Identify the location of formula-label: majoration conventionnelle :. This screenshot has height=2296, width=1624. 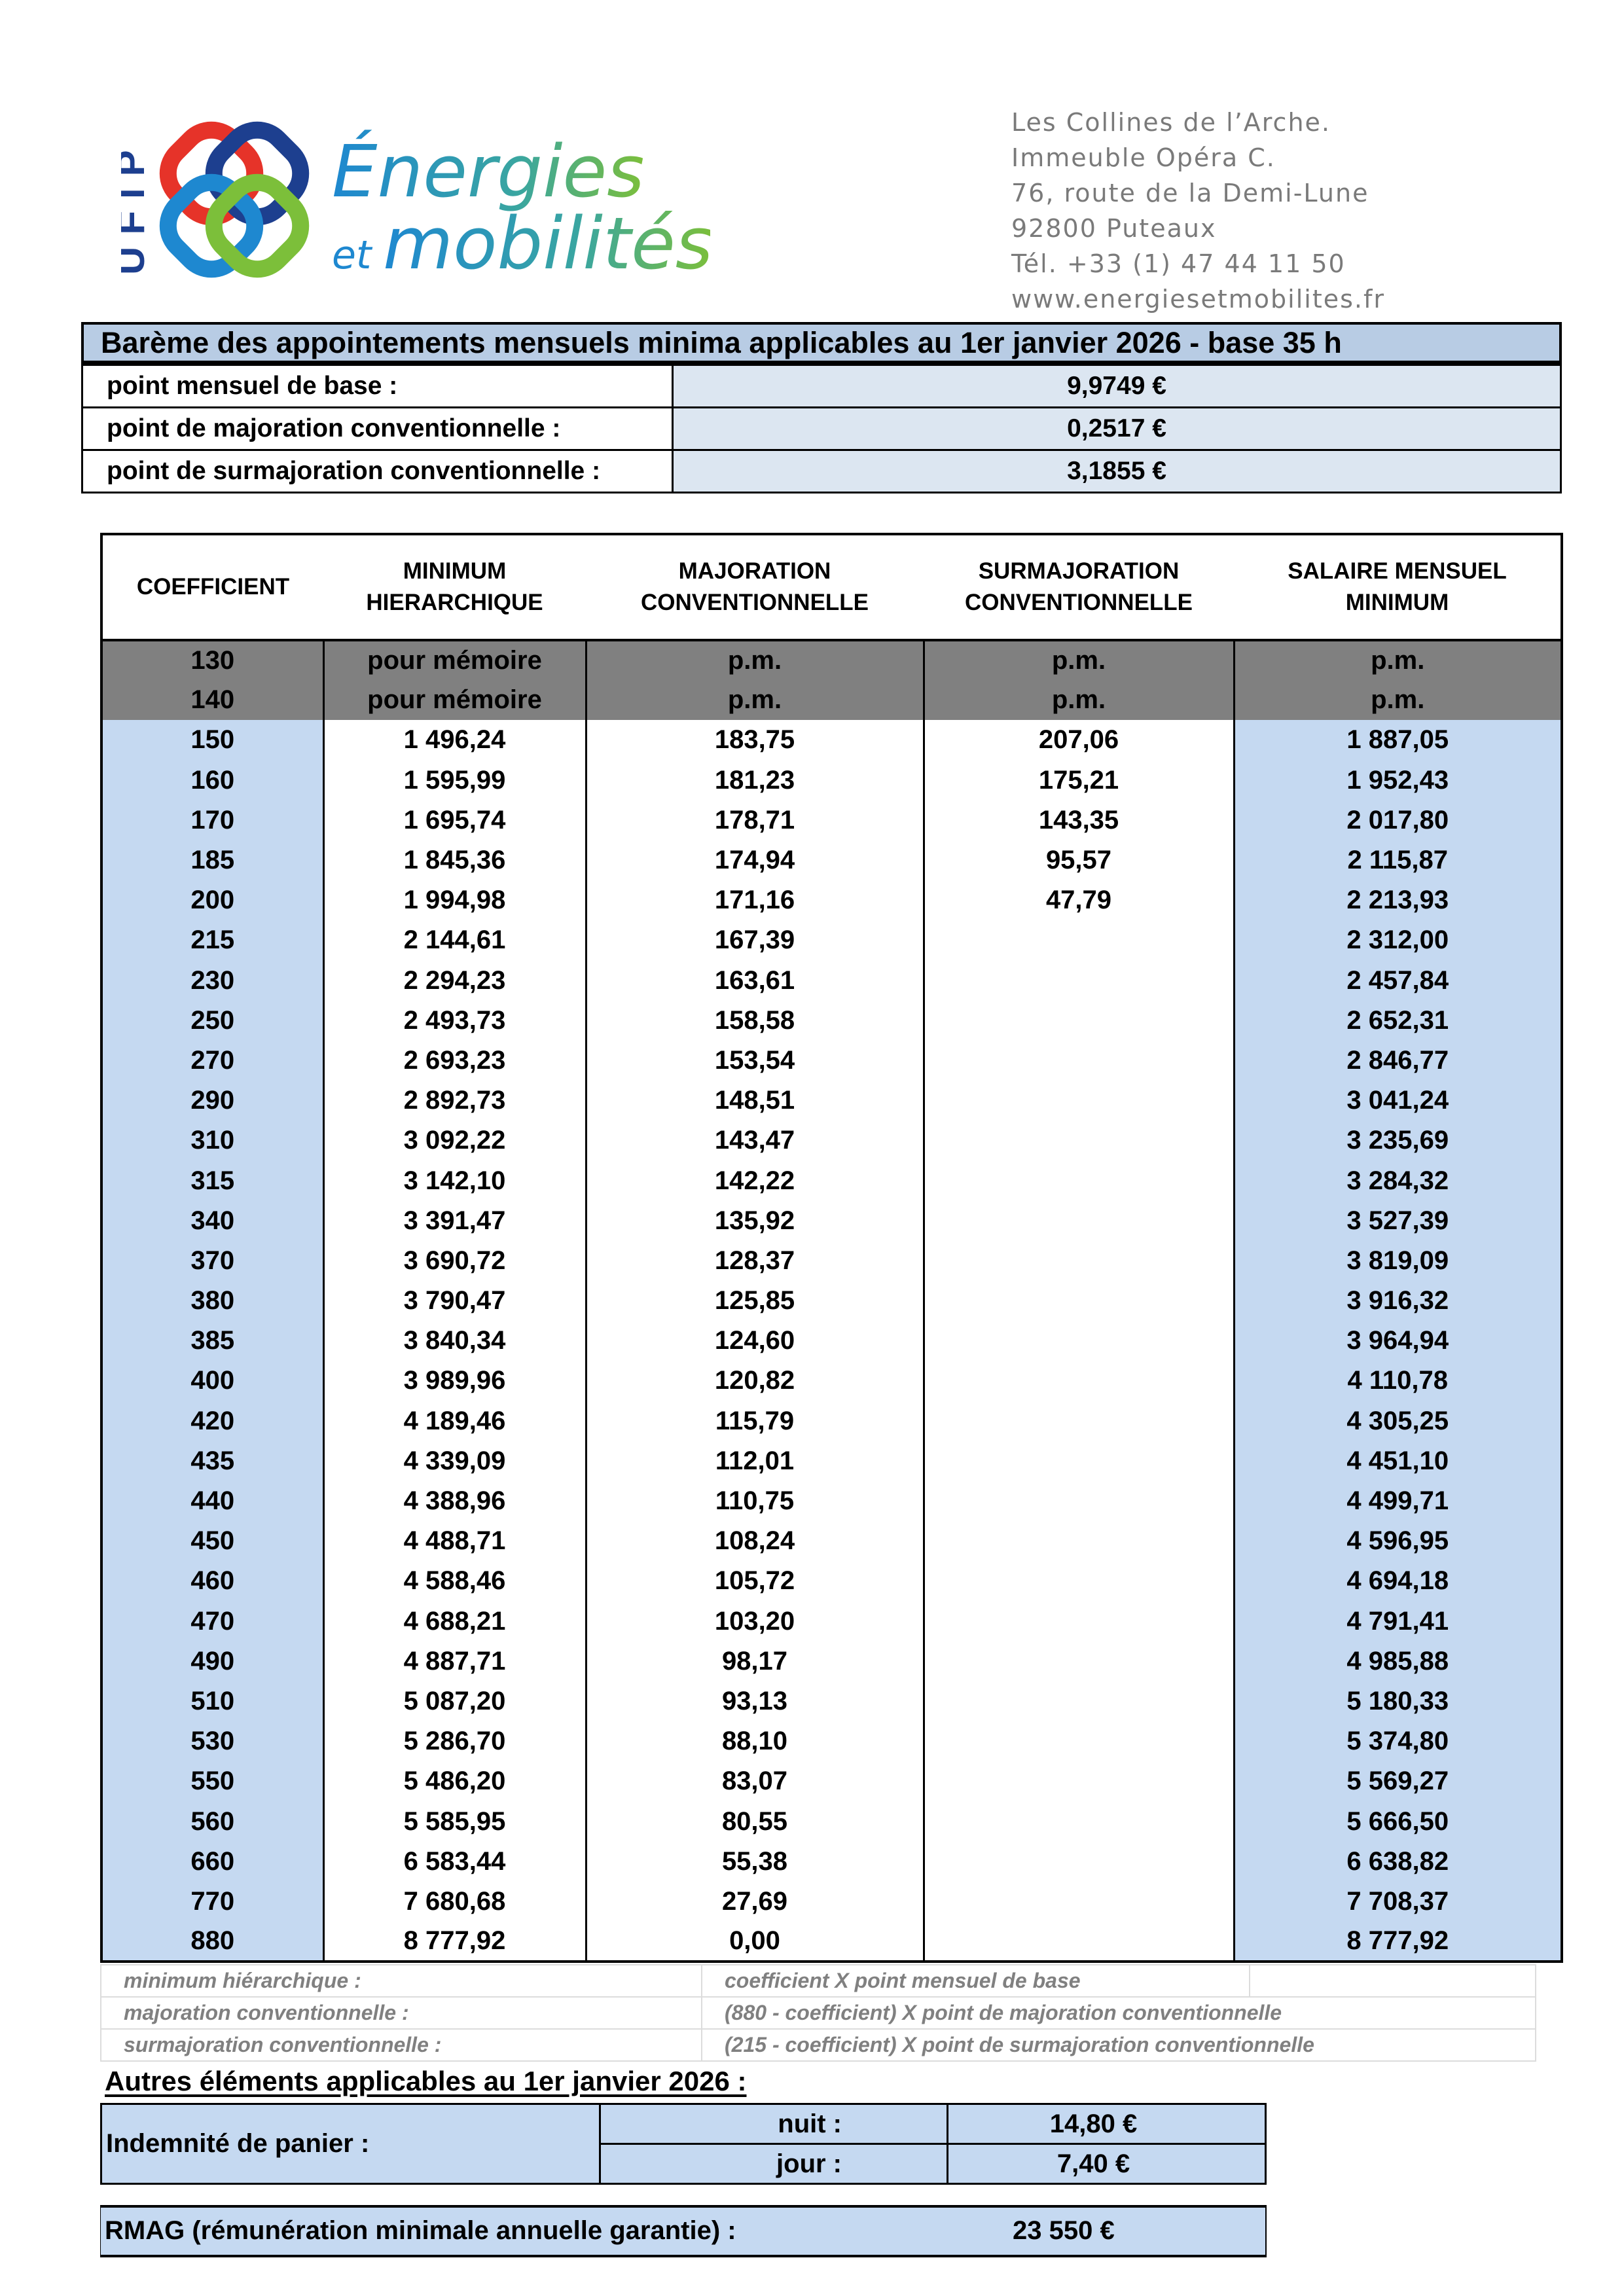
(401, 2013).